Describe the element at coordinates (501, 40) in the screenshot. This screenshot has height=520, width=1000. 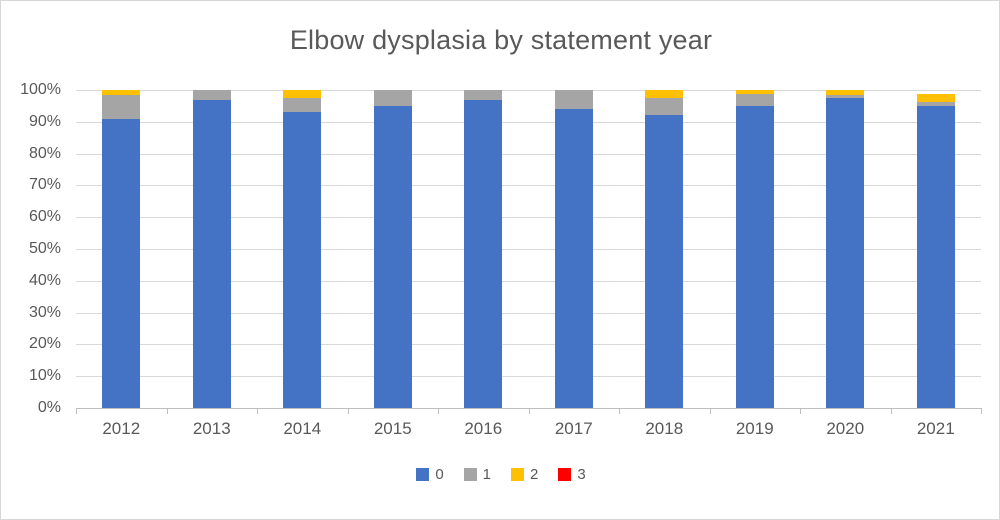
I see `chart-title: Elbow dysplasia by statement year` at that location.